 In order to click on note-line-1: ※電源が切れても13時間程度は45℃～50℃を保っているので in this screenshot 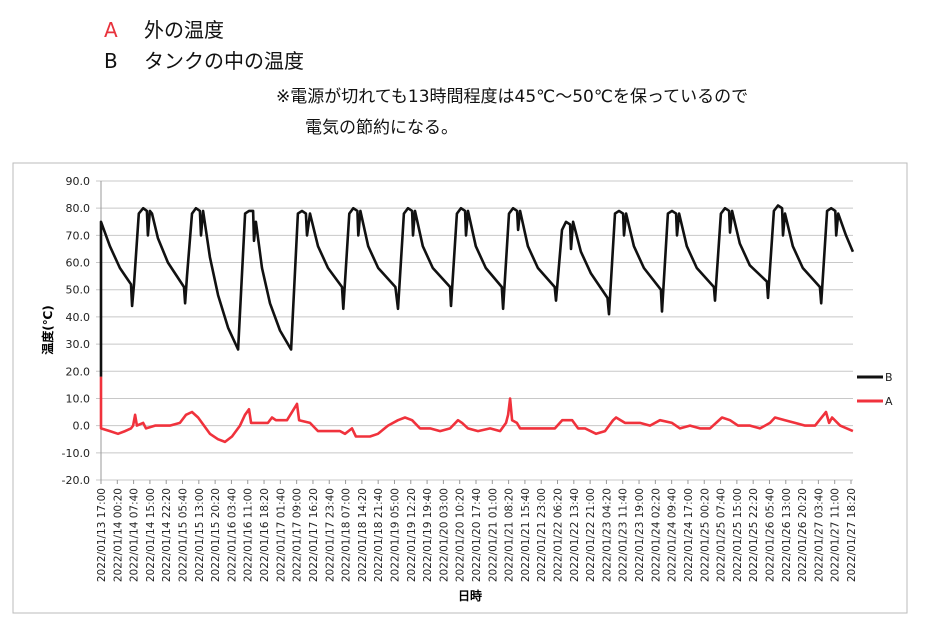, I will do `click(512, 97)`.